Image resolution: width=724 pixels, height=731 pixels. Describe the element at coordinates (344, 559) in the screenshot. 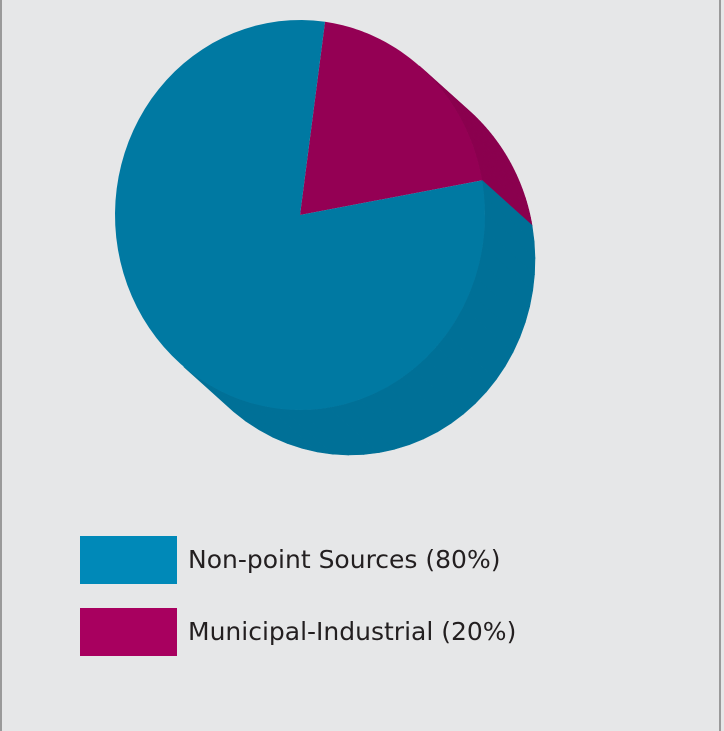

I see `legend-label: Non-point Sources (80%)` at that location.